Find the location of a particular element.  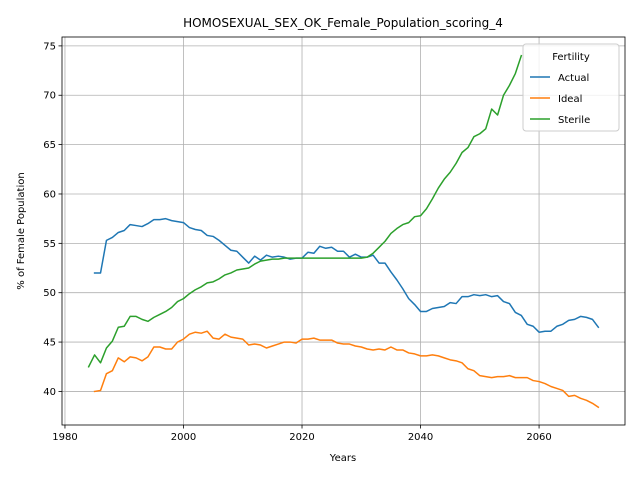

legend-label-ideal: Ideal is located at coordinates (570, 99).